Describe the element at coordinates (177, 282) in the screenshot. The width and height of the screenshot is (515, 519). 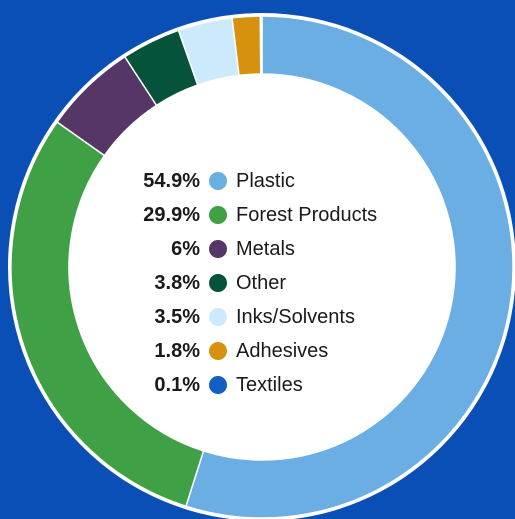
I see `legend-value-other: 3.8%` at that location.